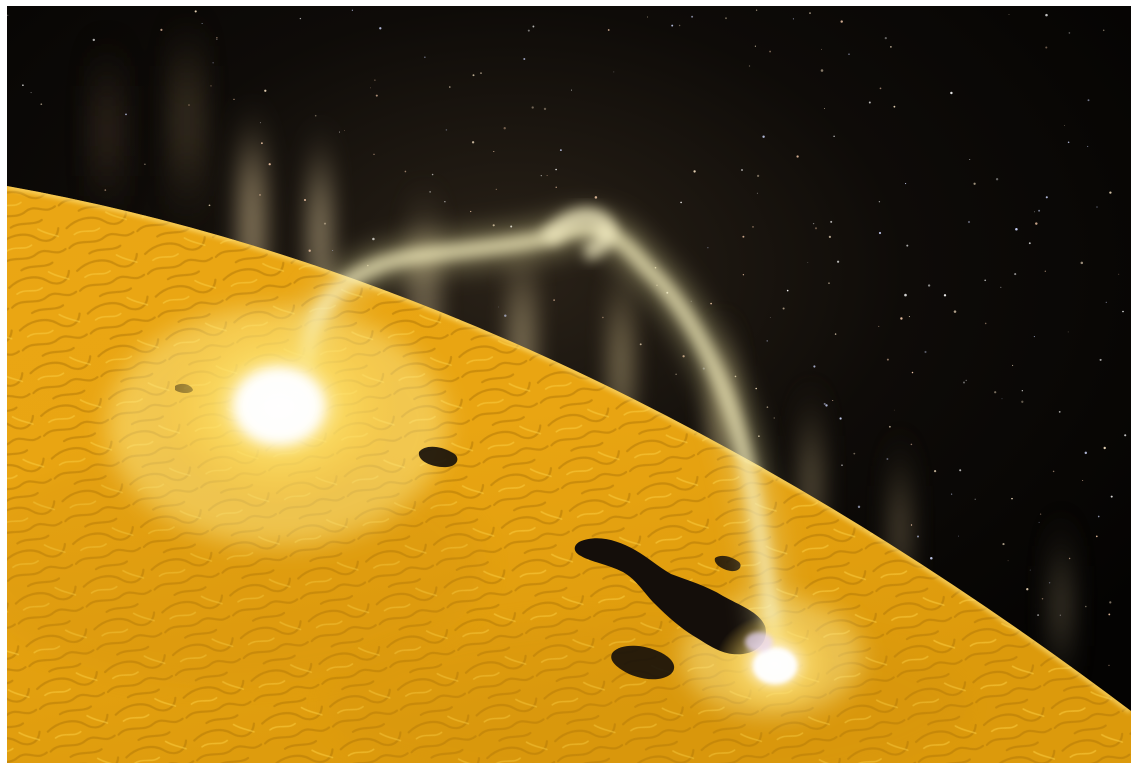 The height and width of the screenshot is (769, 1134). Describe the element at coordinates (727, 563) in the screenshot. I see `sunspot-tiny-right` at that location.